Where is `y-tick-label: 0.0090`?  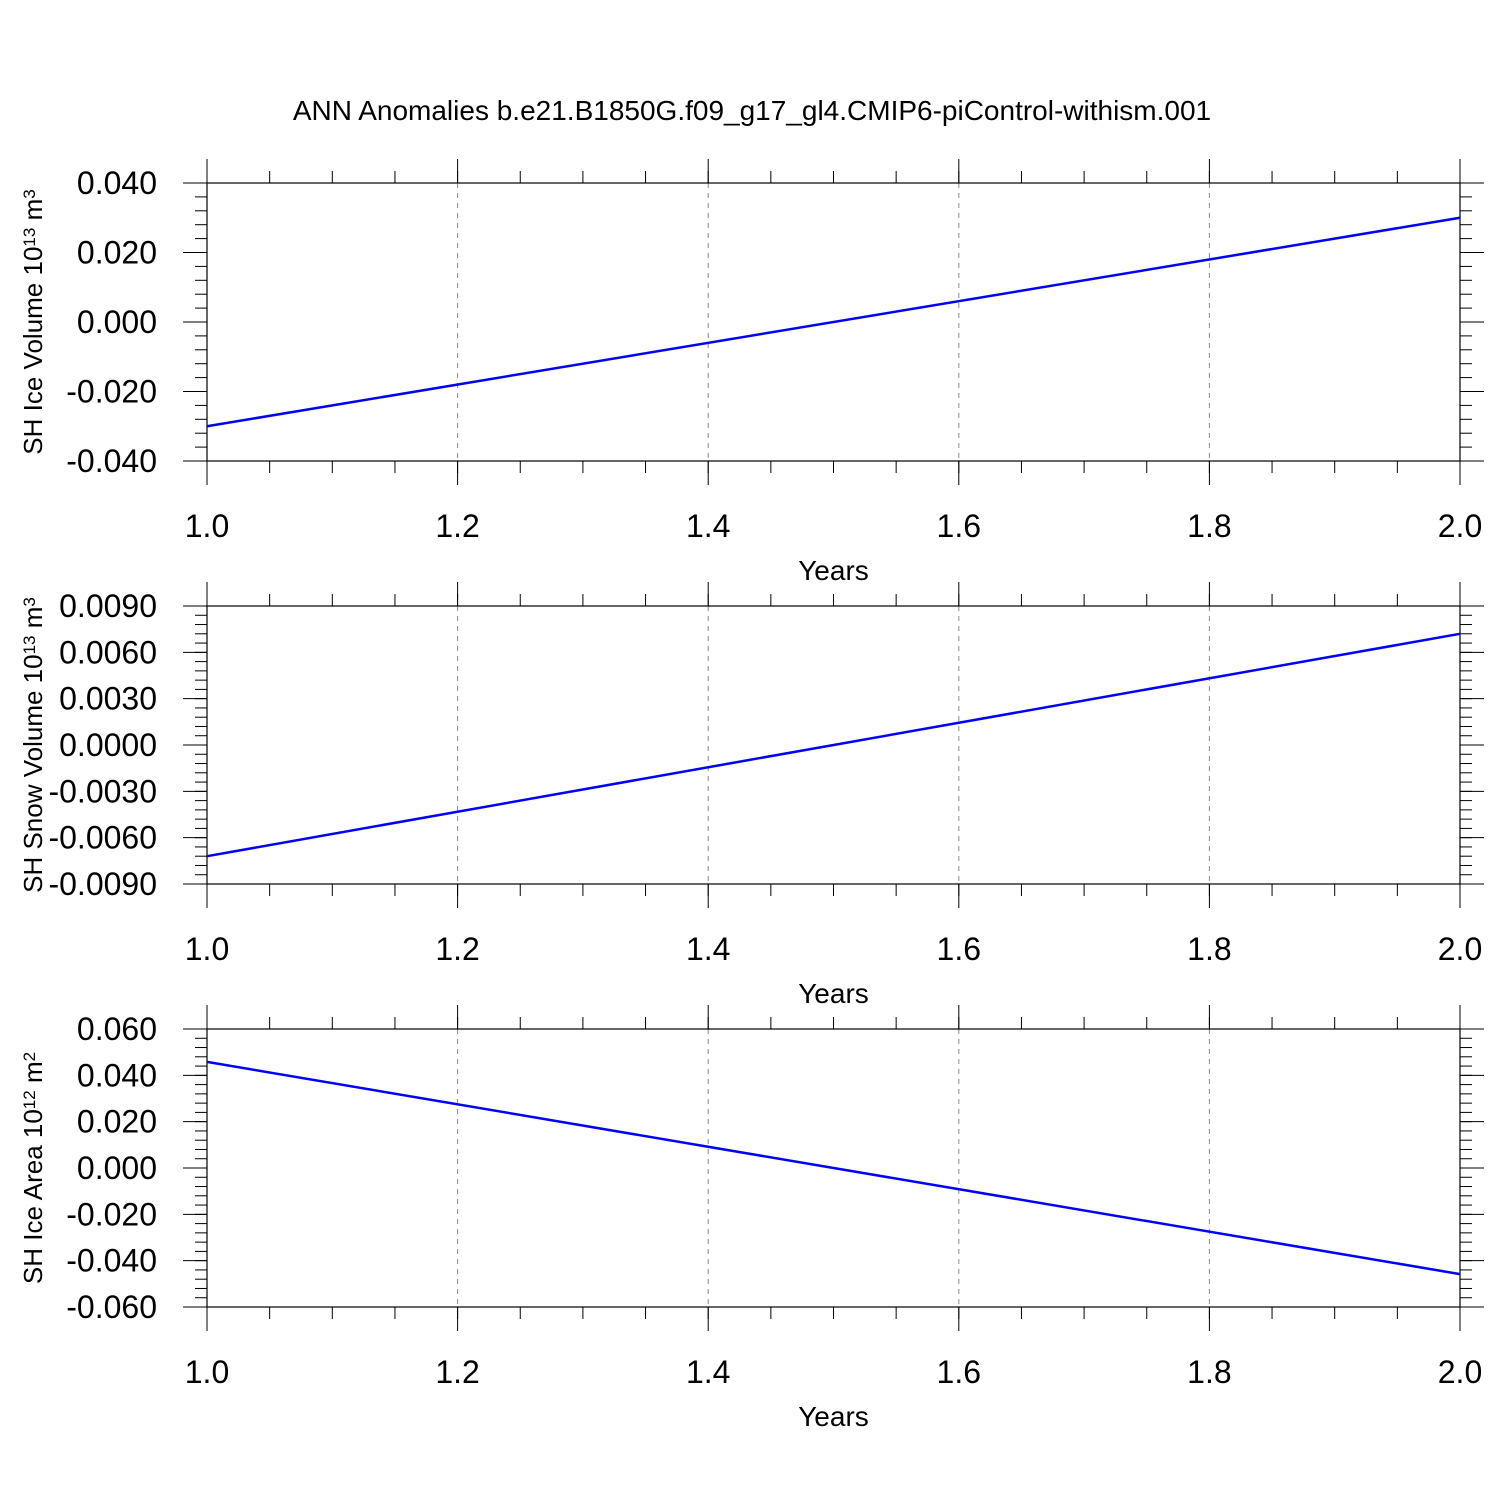 y-tick-label: 0.0090 is located at coordinates (108, 606).